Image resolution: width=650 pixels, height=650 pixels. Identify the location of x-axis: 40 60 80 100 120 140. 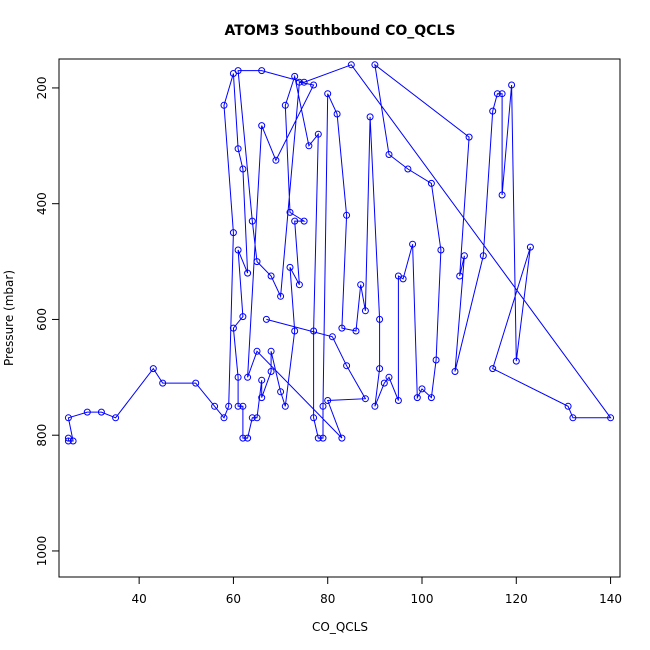
(377, 591).